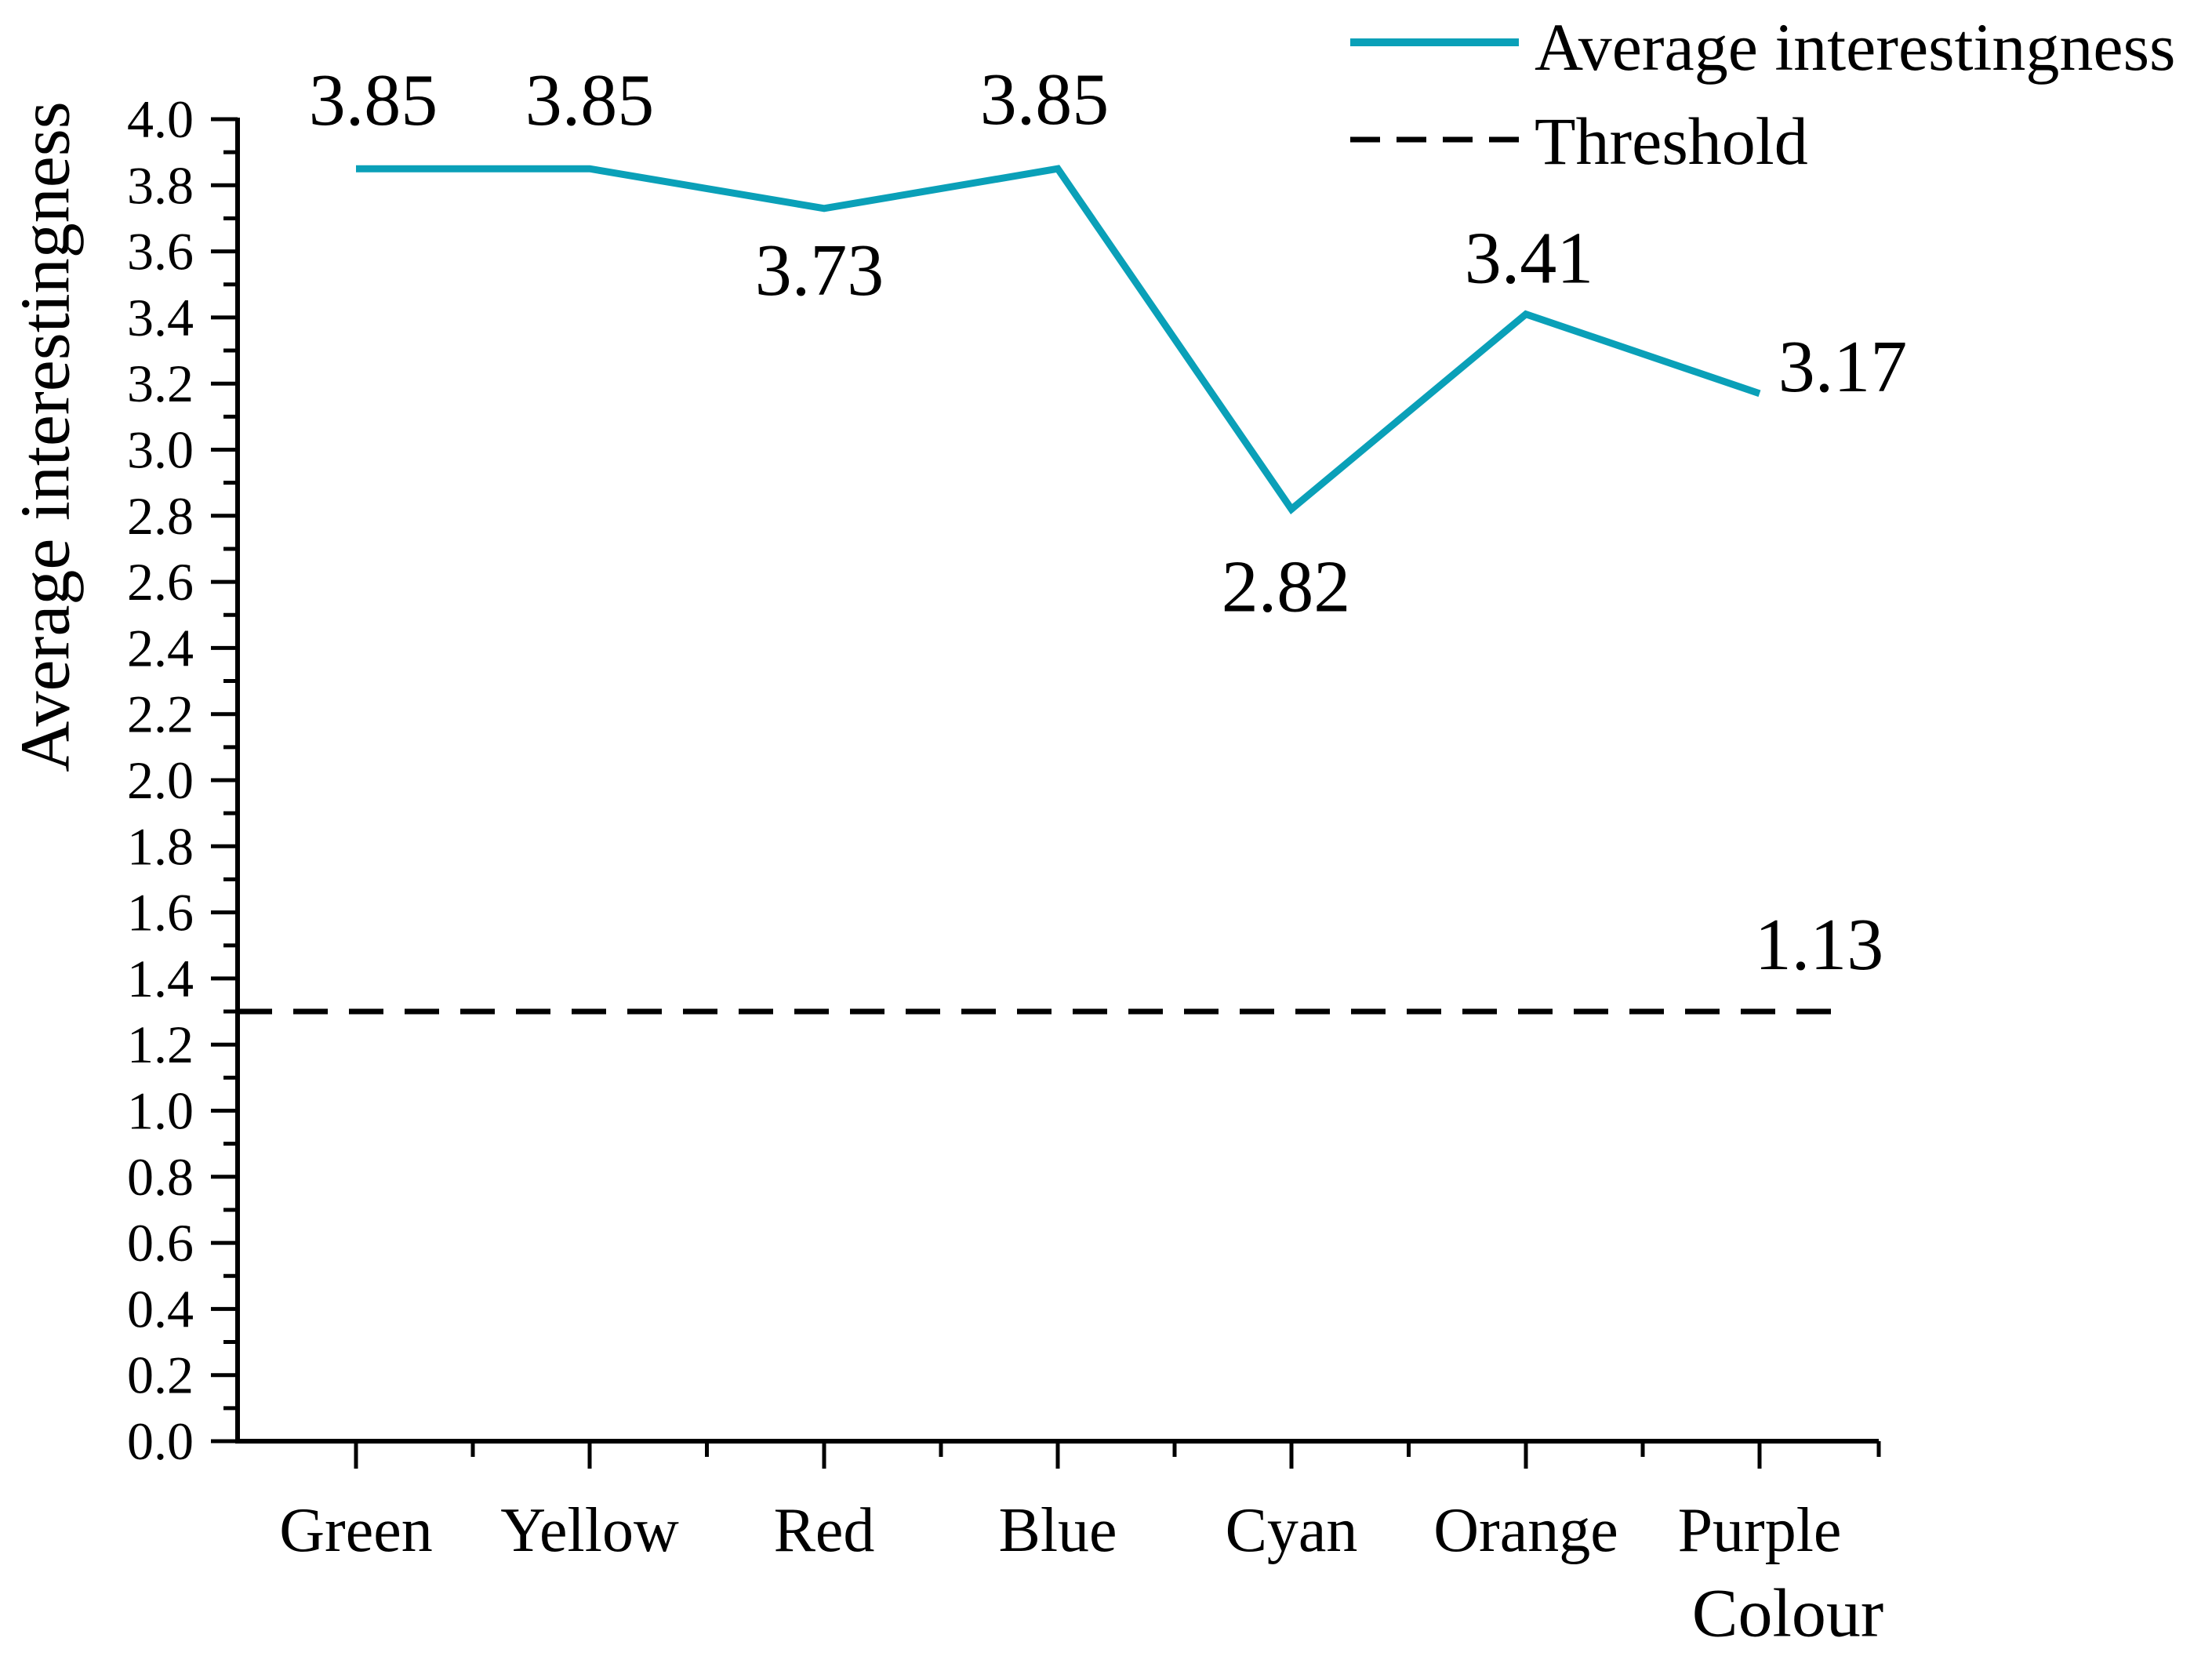 This screenshot has height=1667, width=2212. Describe the element at coordinates (160, 383) in the screenshot. I see `y-tick-label: 3.2` at that location.